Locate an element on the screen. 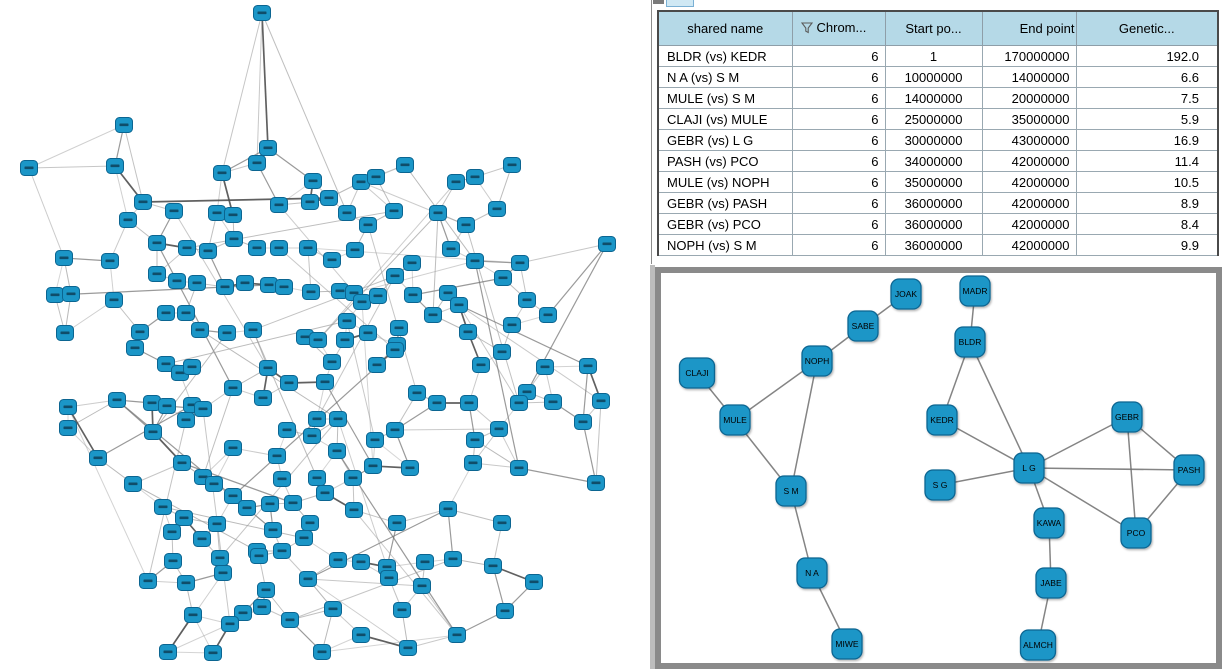 This screenshot has height=669, width=1222. table-row: GEBR (vs) L G 6 30000000 43000000 16.9 is located at coordinates (938, 140).